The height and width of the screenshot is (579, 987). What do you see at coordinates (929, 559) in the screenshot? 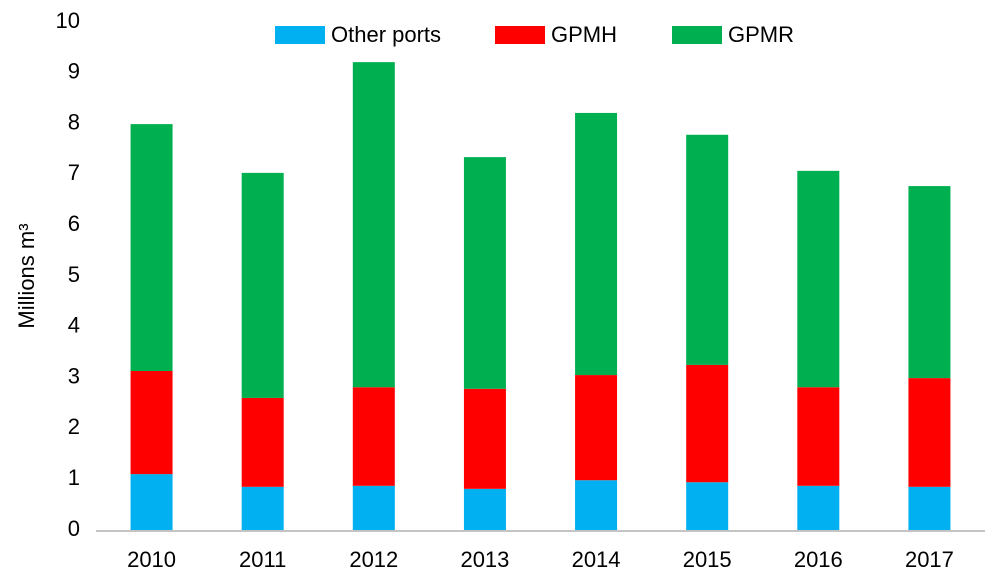
I see `x-tick-label: 2017` at bounding box center [929, 559].